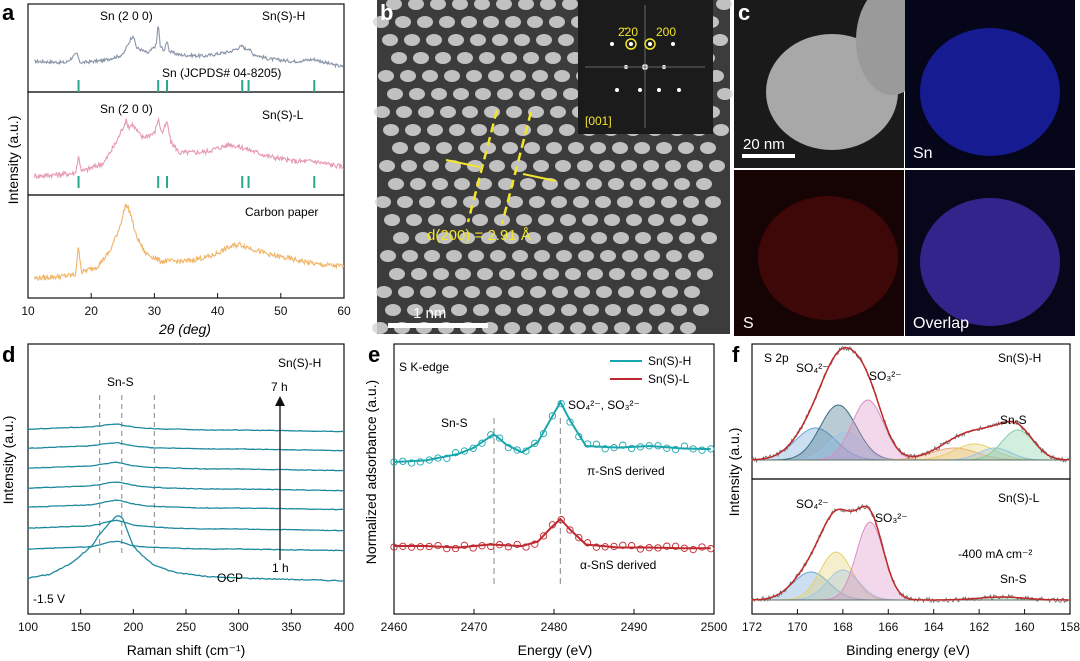  I want to click on b-d-spacing: d(200) = 2.91 Å, so click(479, 235).